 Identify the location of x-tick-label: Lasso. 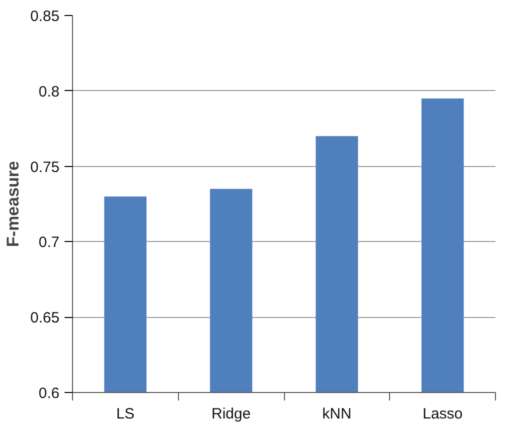
(442, 414).